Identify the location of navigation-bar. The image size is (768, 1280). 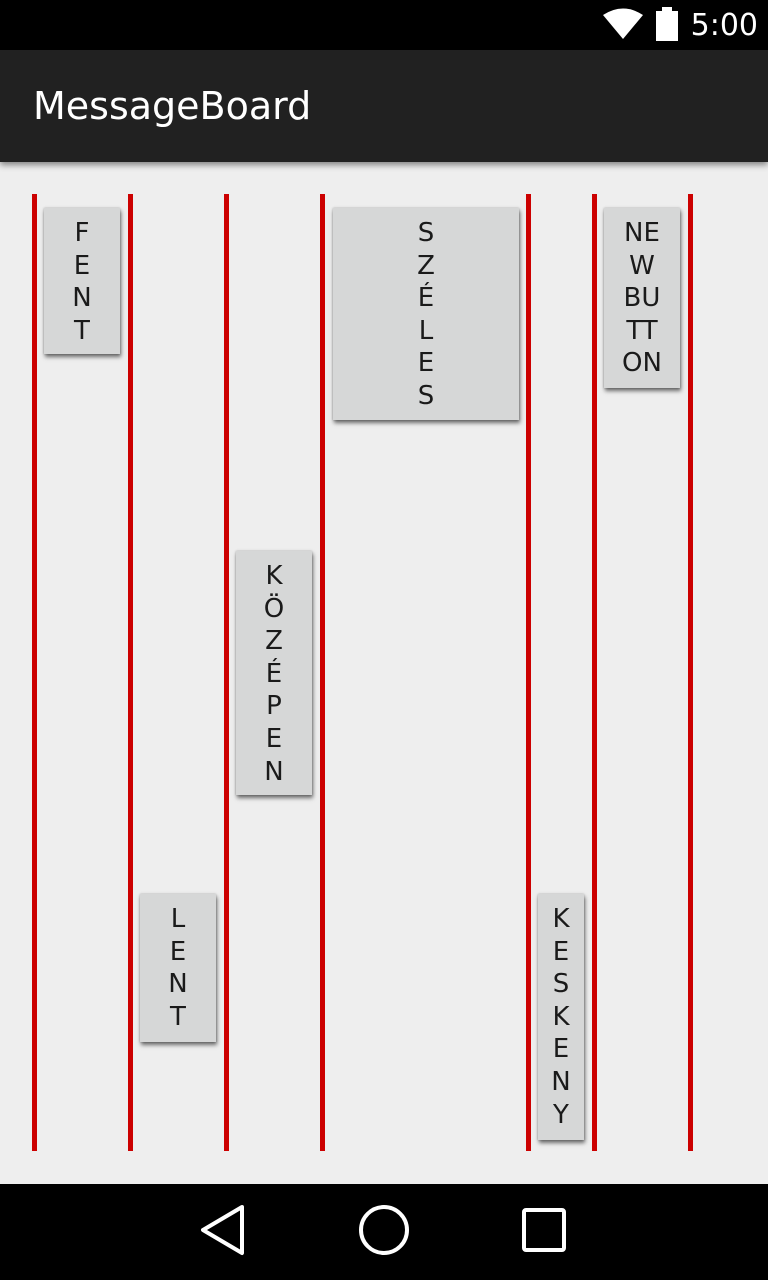
(384, 1232).